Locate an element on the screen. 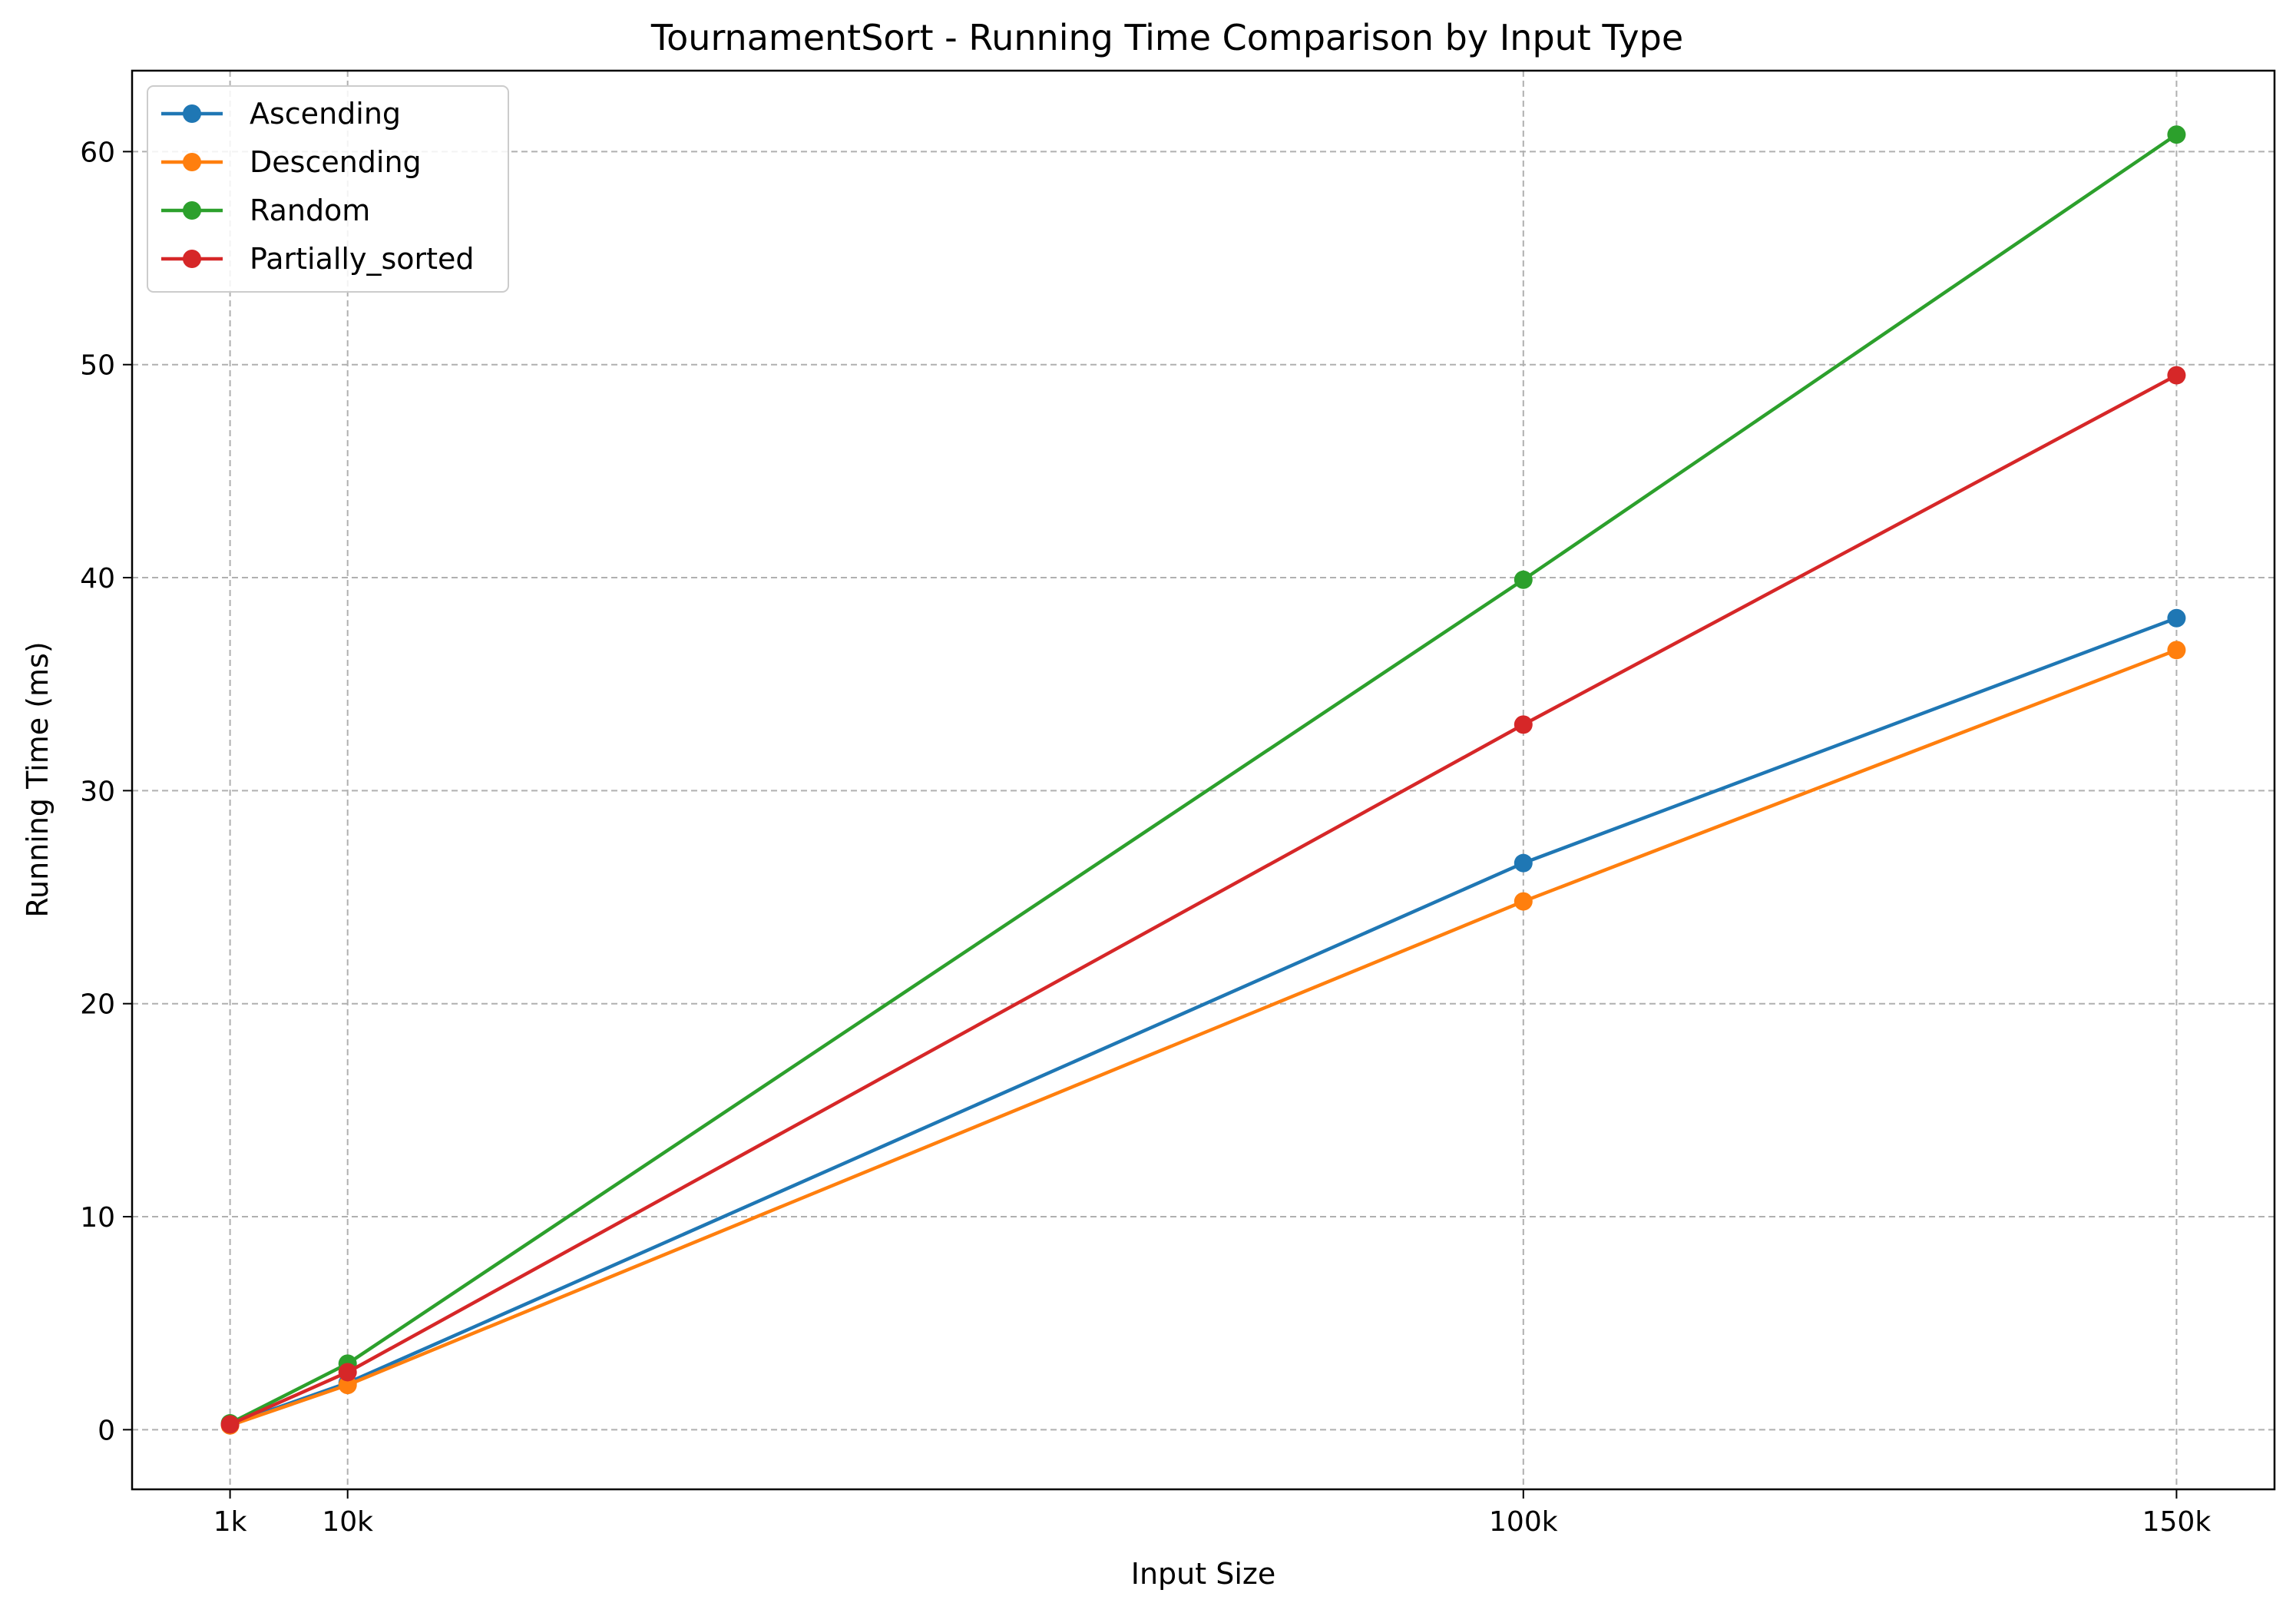 The width and height of the screenshot is (2296, 1613). legend-marker-partially-sorted is located at coordinates (192, 259).